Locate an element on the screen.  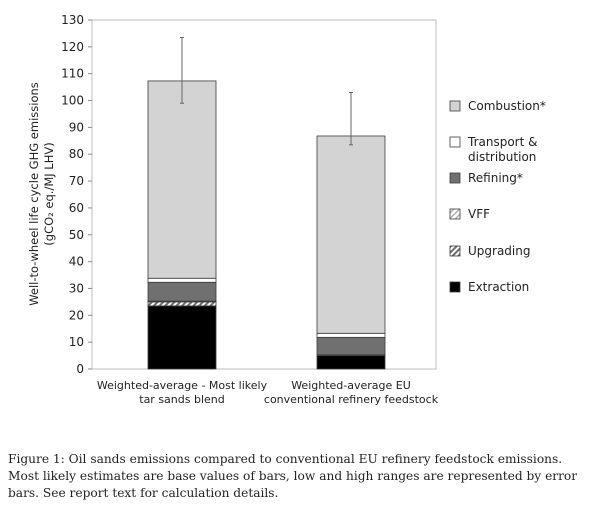
y-tick-label: 100 is located at coordinates (72, 101).